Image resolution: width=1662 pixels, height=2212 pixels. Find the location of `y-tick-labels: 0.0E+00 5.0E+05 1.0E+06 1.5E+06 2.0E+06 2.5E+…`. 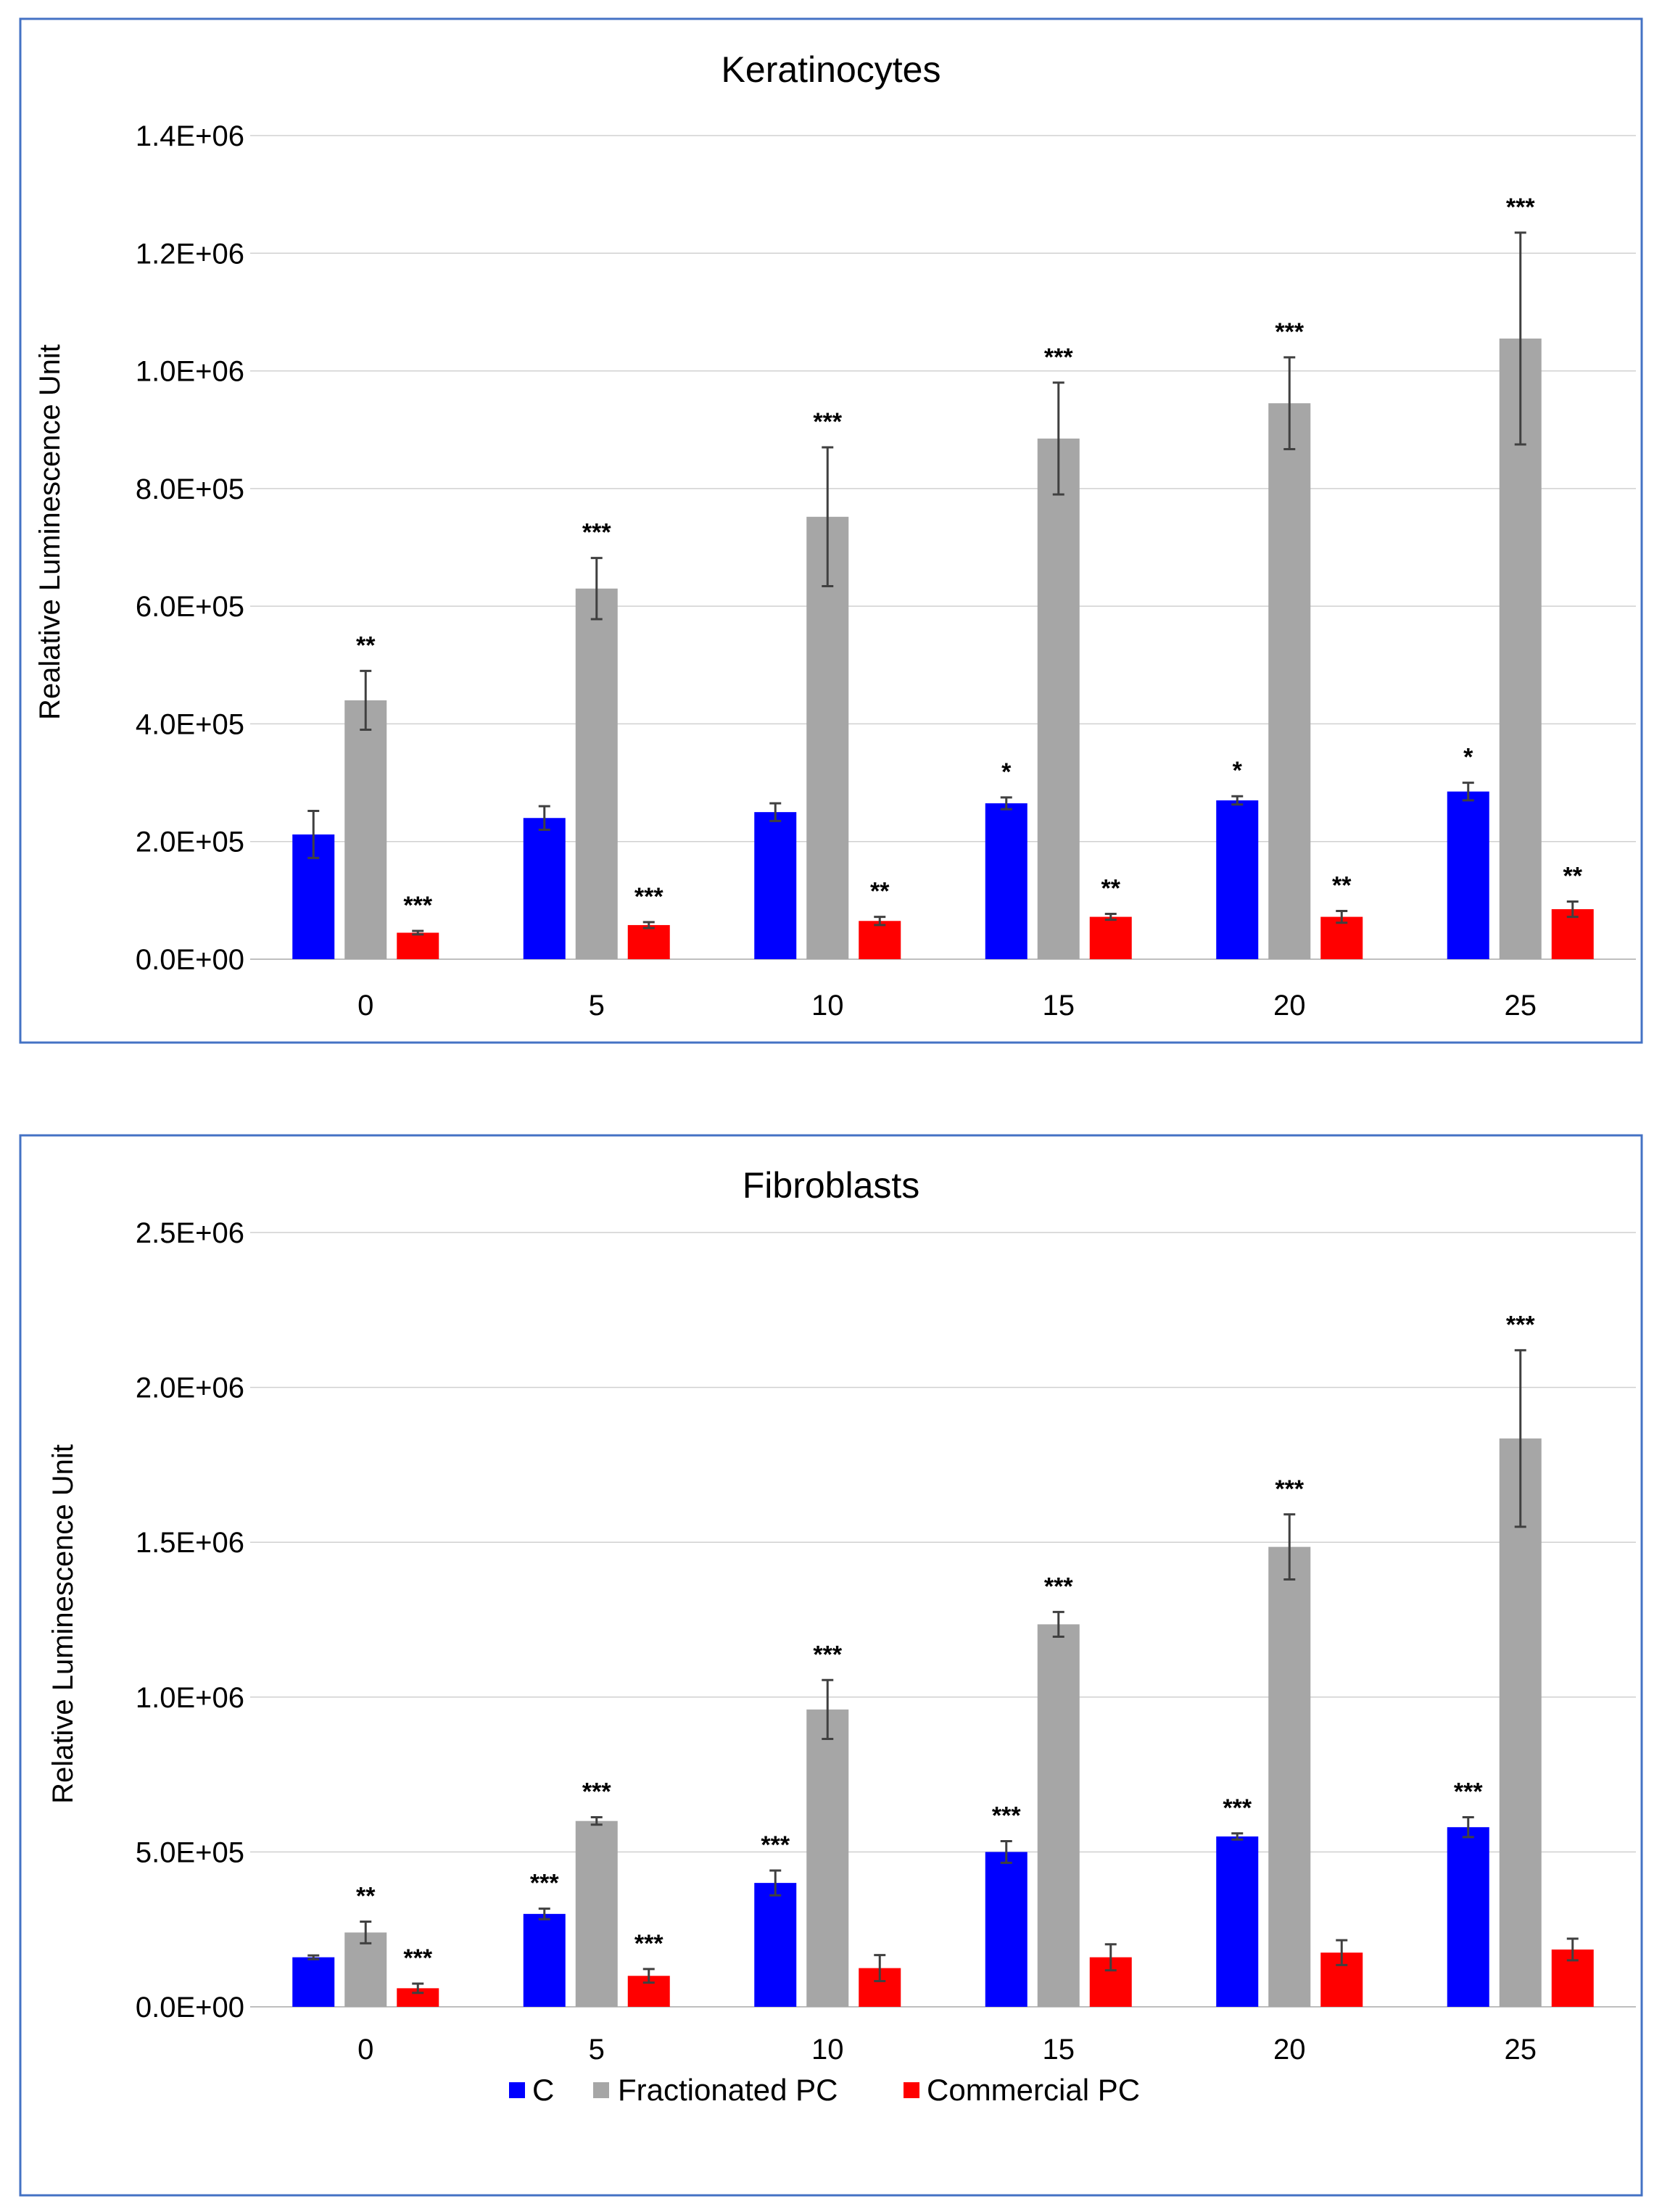

y-tick-labels: 0.0E+00 5.0E+05 1.0E+06 1.5E+06 2.0E+06 2.5E+… is located at coordinates (190, 1620).